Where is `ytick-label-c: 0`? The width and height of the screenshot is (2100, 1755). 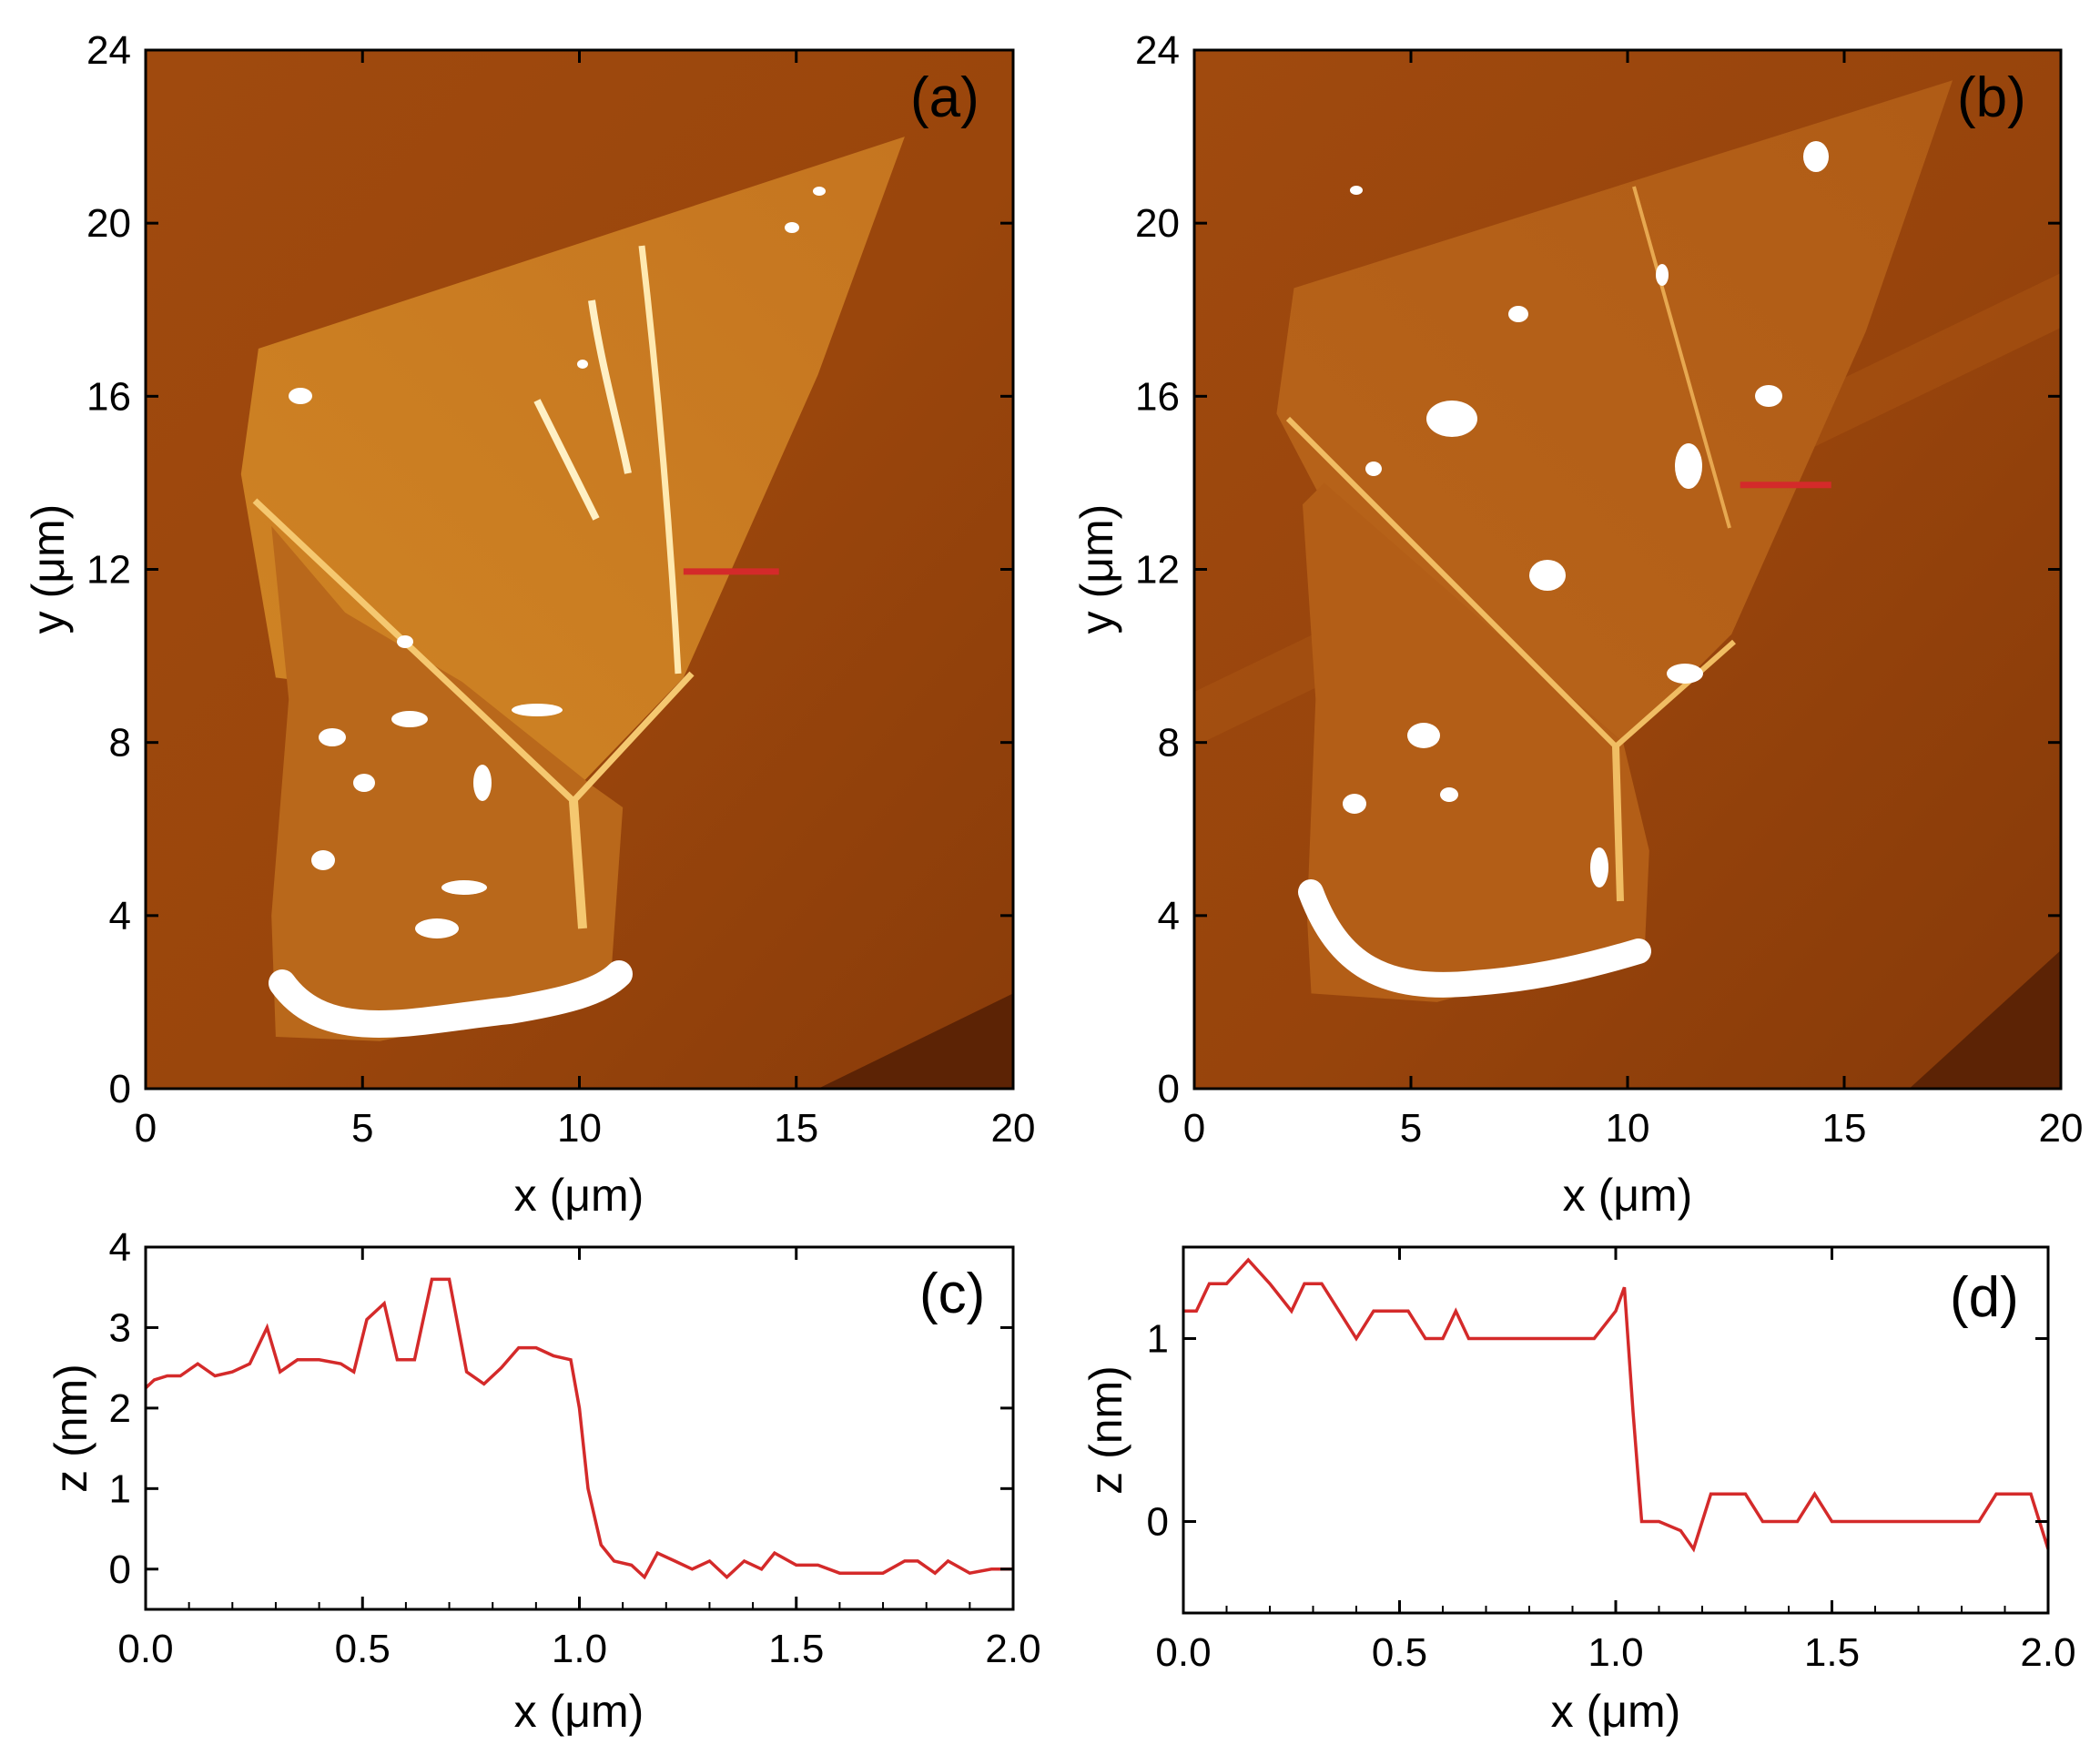
ytick-label-c: 0 is located at coordinates (120, 1569).